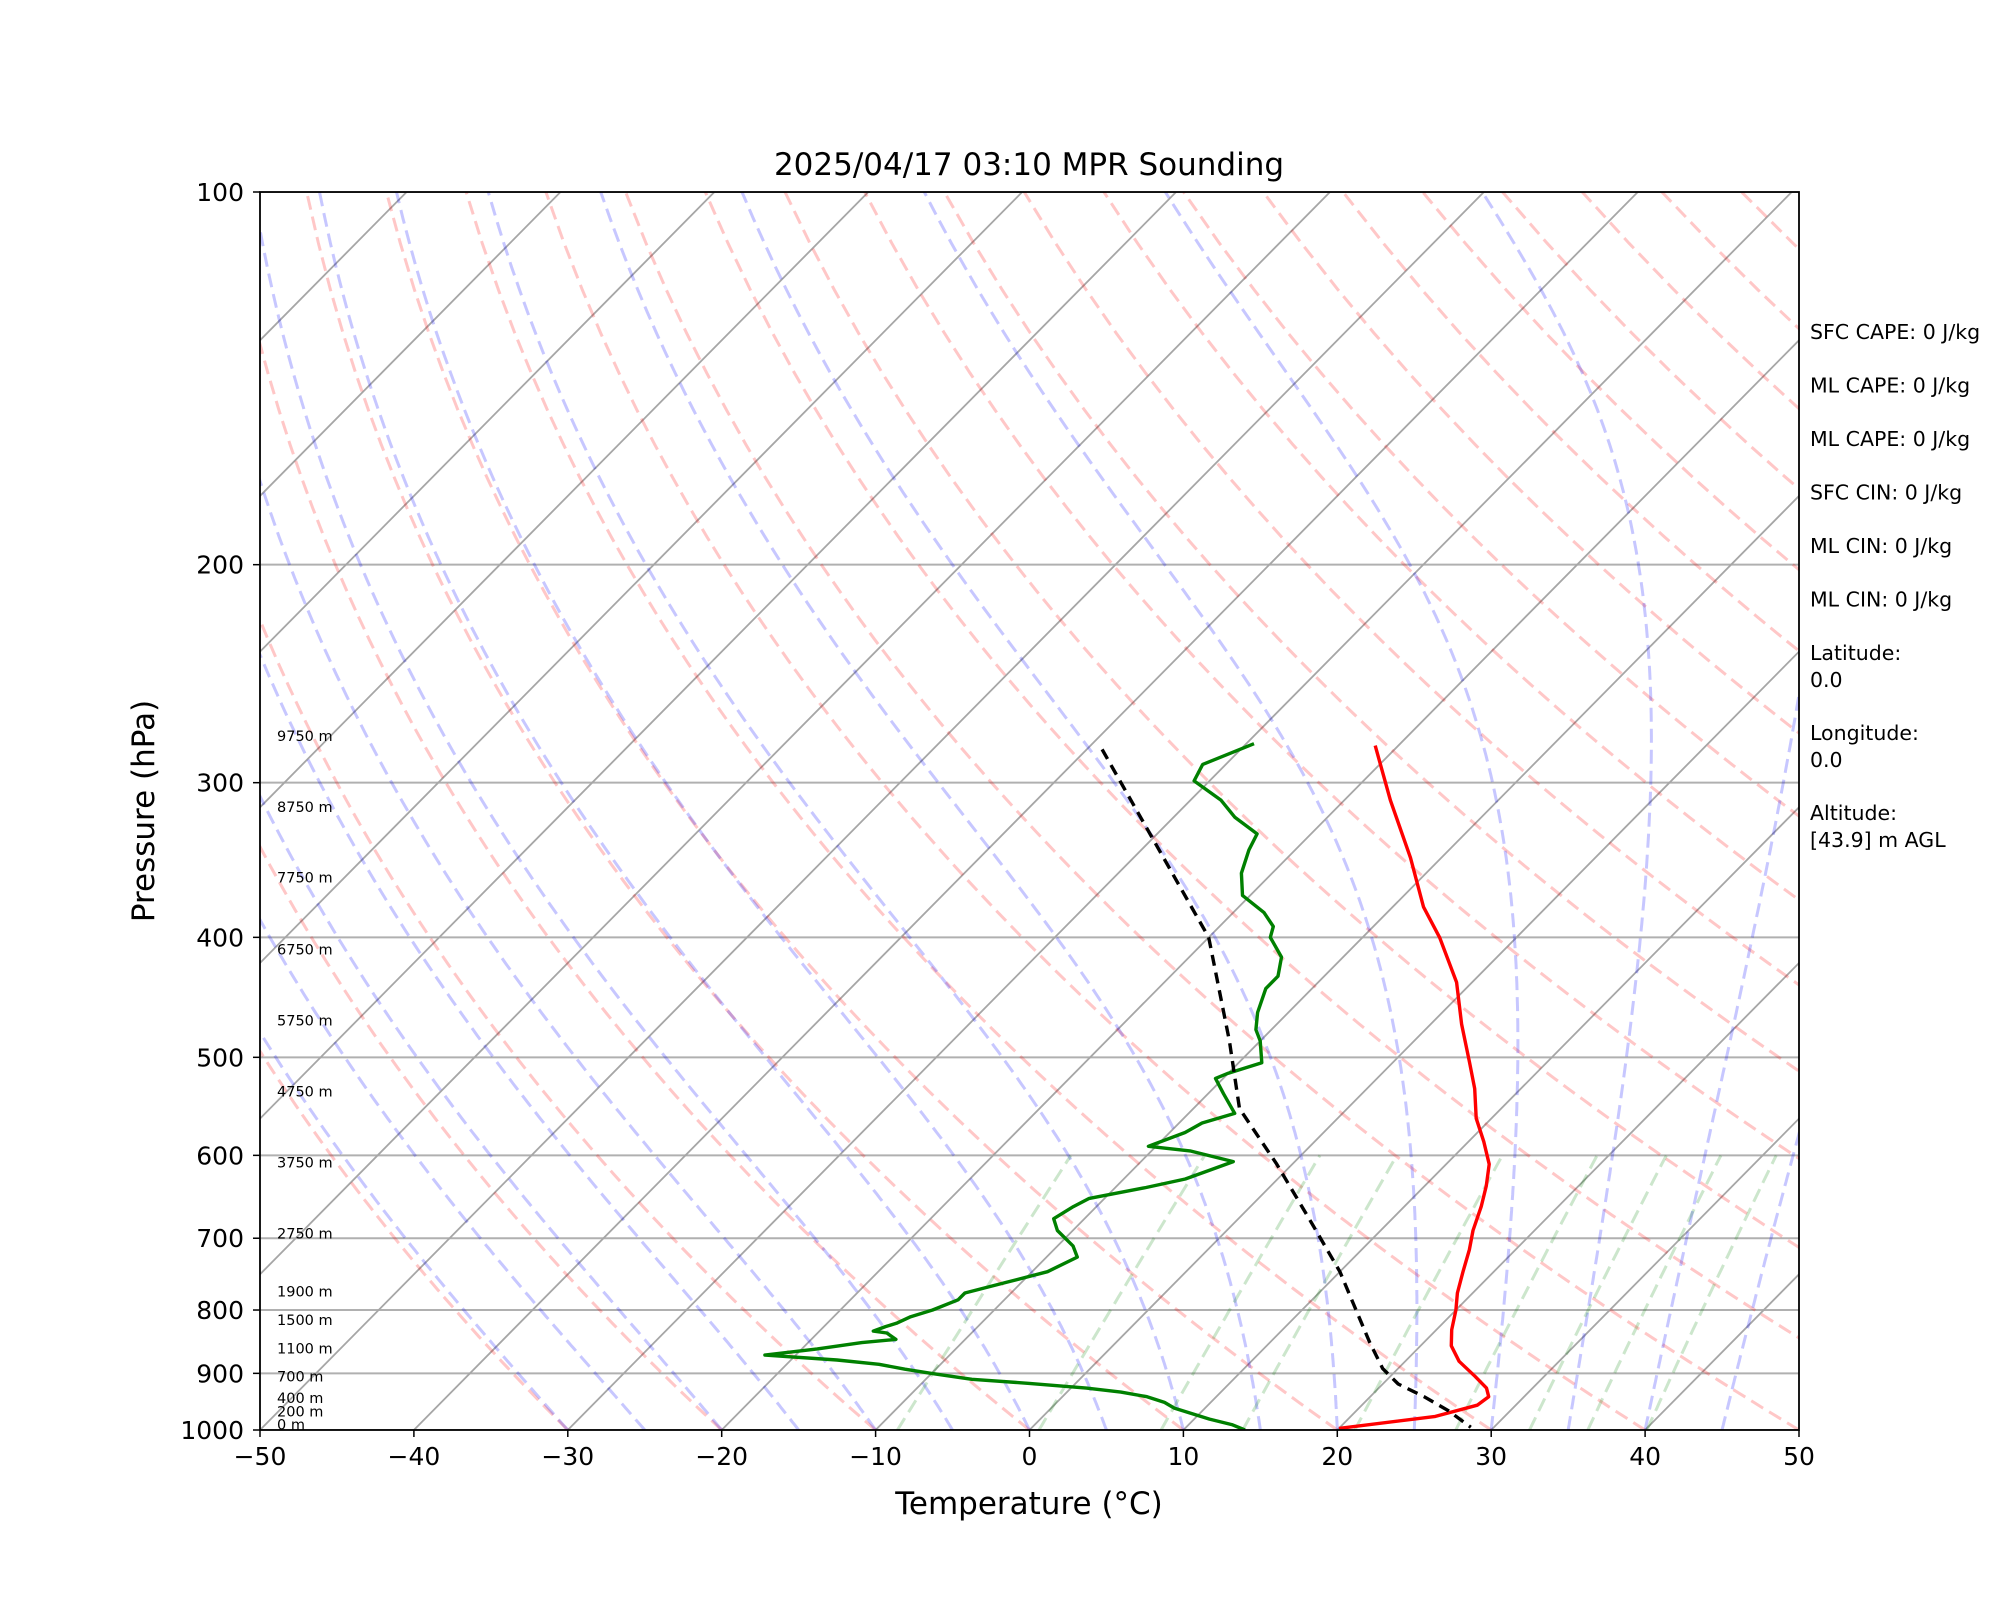 The image size is (2000, 1600). I want to click on y-axis-label: Pressure (hPa), so click(144, 811).